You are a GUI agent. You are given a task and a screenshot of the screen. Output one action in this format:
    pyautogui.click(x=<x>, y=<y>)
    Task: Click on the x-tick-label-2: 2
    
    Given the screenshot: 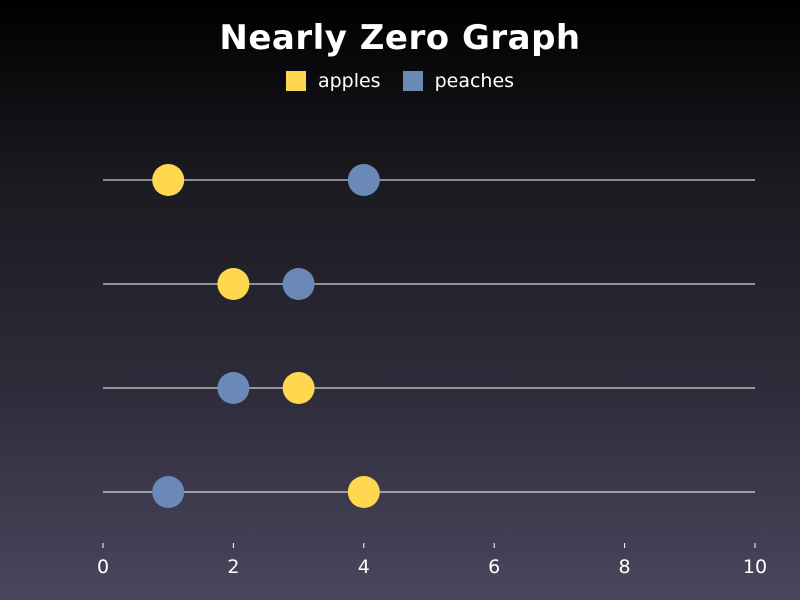 What is the action you would take?
    pyautogui.click(x=233, y=567)
    